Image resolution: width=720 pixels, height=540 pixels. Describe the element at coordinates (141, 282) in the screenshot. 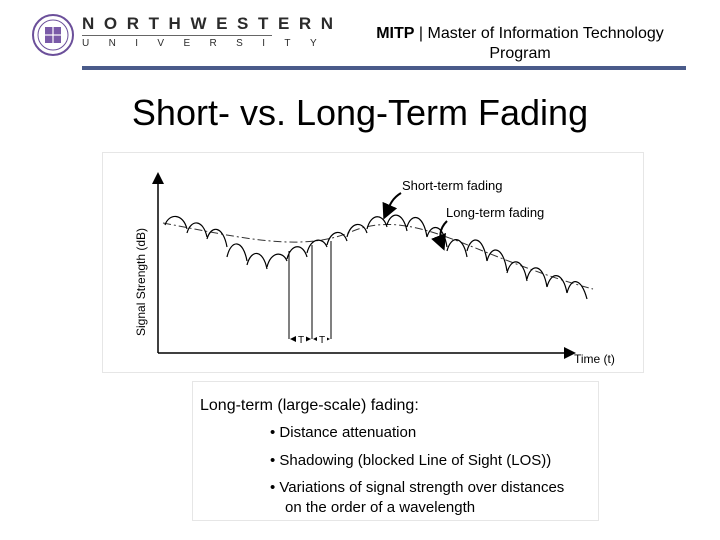

I see `y-axis-label: Signal Strength (dB)` at that location.